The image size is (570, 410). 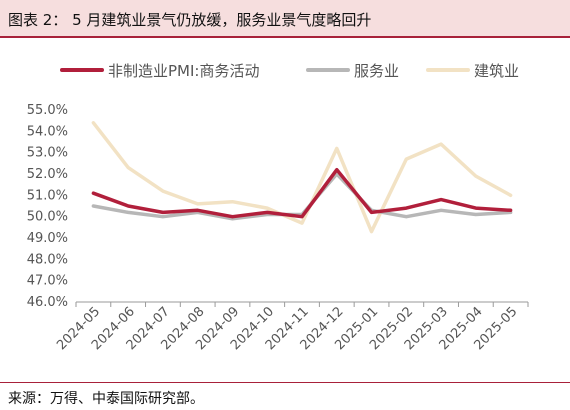 What do you see at coordinates (285, 382) in the screenshot?
I see `source-divider` at bounding box center [285, 382].